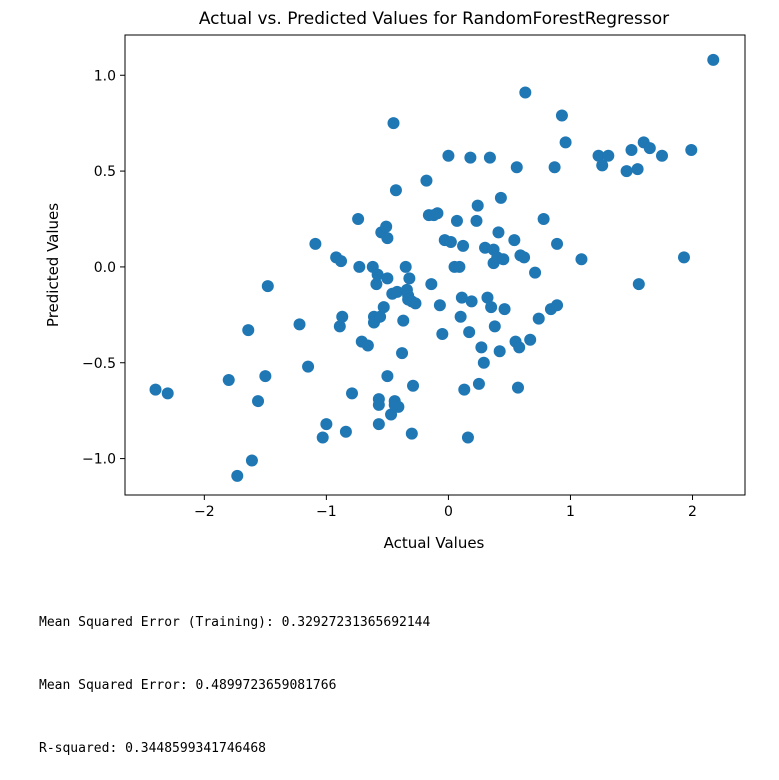 The height and width of the screenshot is (780, 779). I want to click on r-squared-line: R-squared: 0.3448599341746468, so click(152, 748).